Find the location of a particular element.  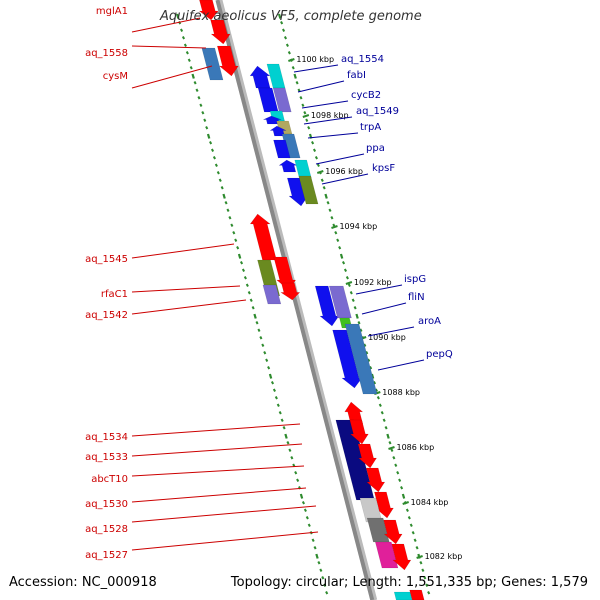

gene-label-right: kpsF is located at coordinates (383, 168).